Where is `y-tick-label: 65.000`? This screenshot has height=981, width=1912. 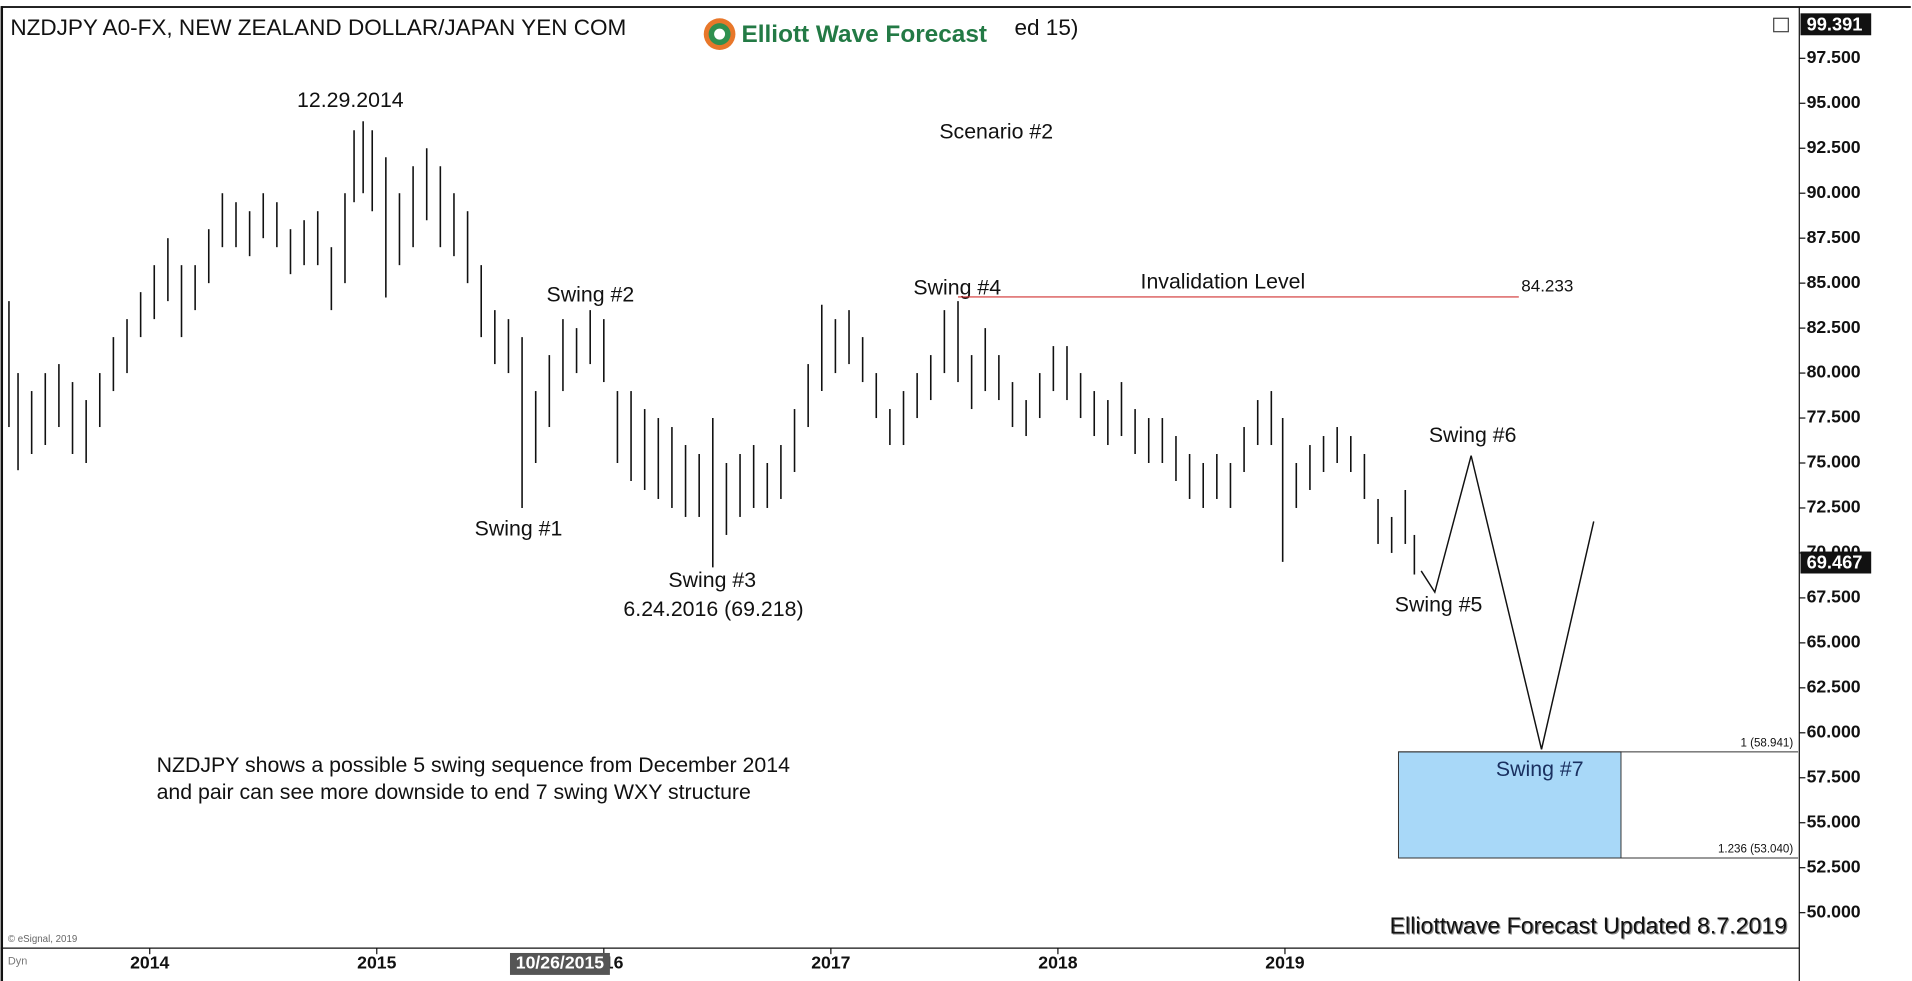
y-tick-label: 65.000 is located at coordinates (1834, 642).